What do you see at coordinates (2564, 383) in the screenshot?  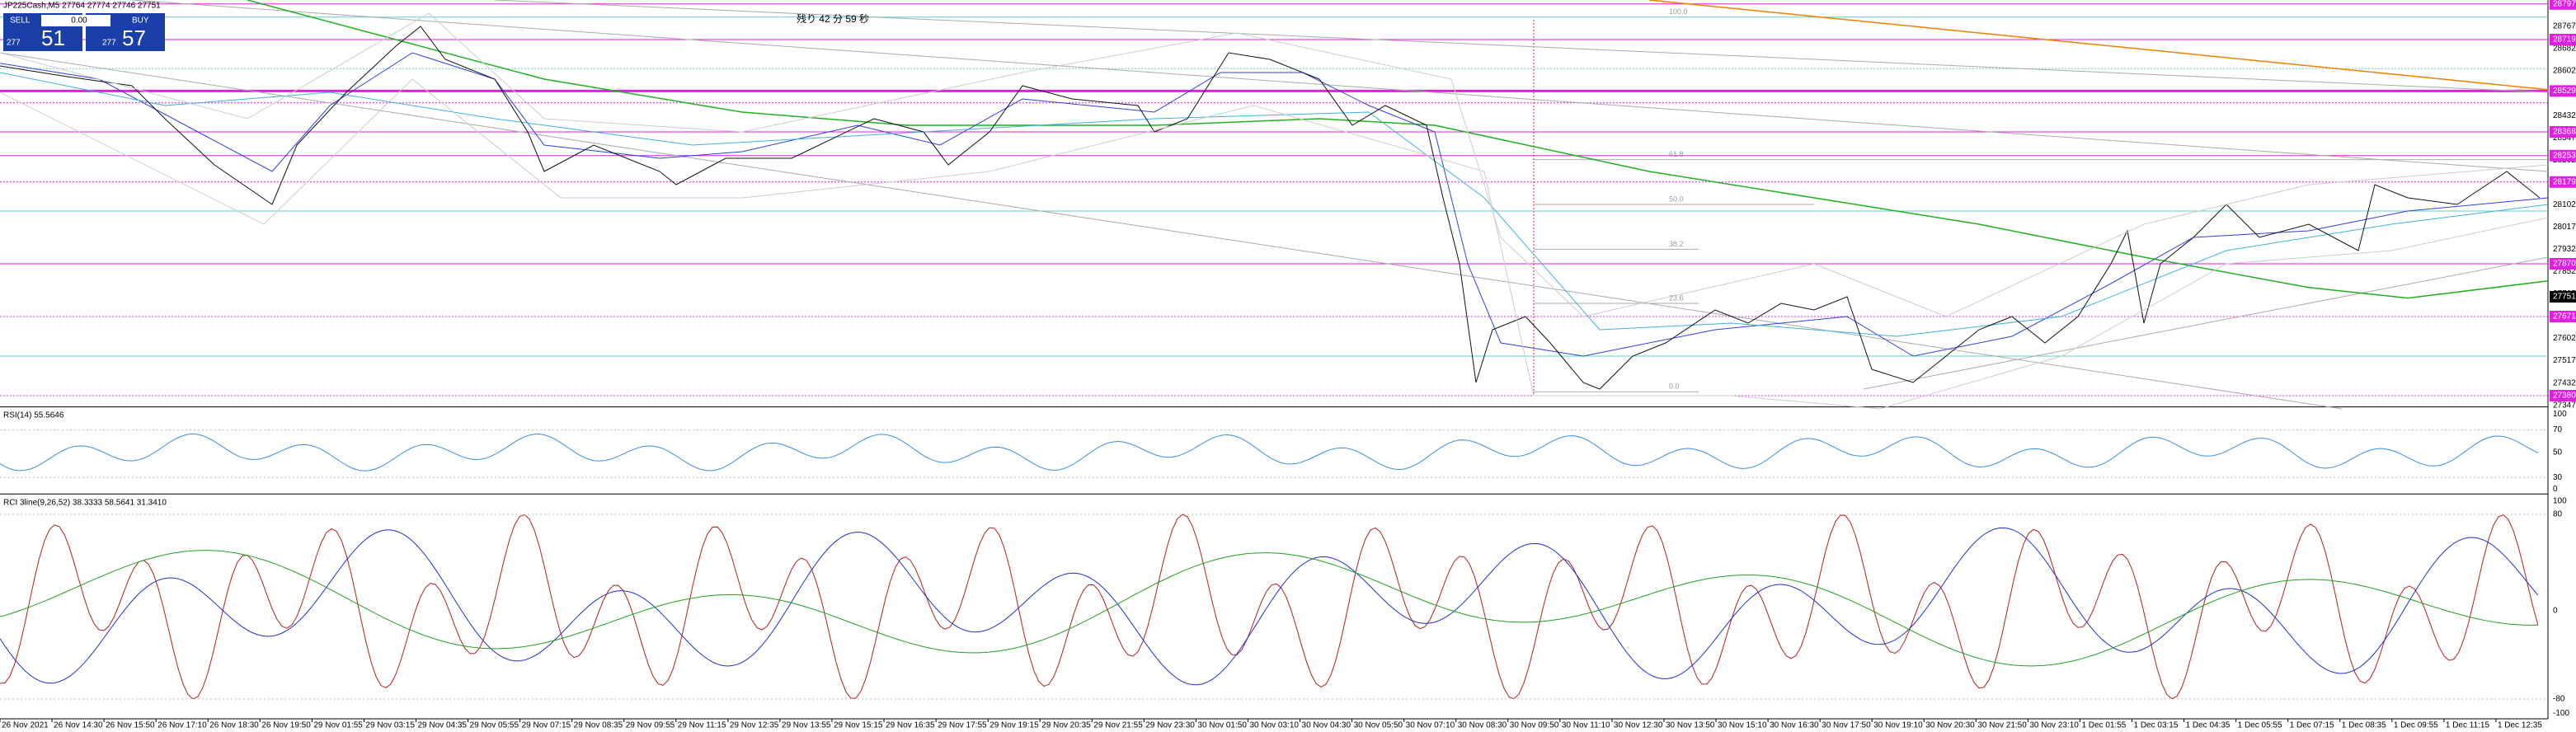 I see `price-axis-label: 27432` at bounding box center [2564, 383].